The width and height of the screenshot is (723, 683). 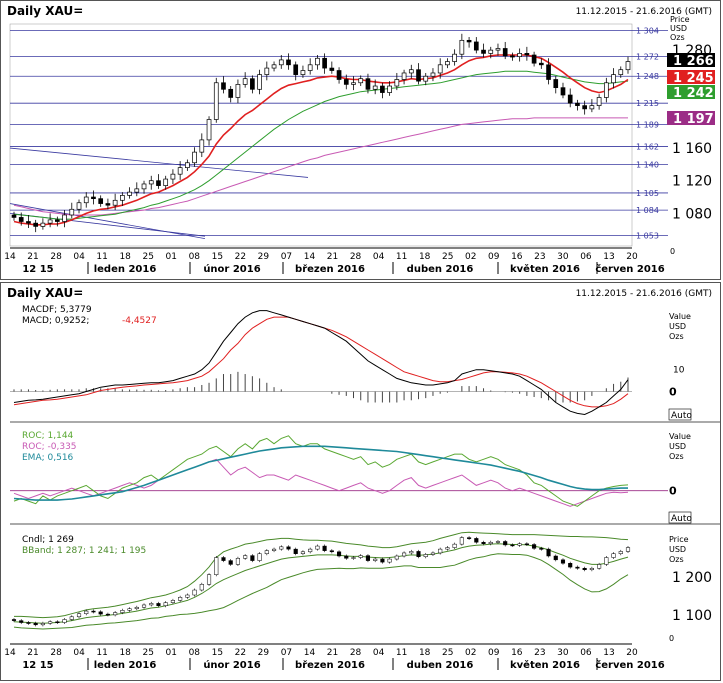 I want to click on date-range-2: 11.12.2015 - 21.6.2016 (GMT), so click(x=643, y=294).